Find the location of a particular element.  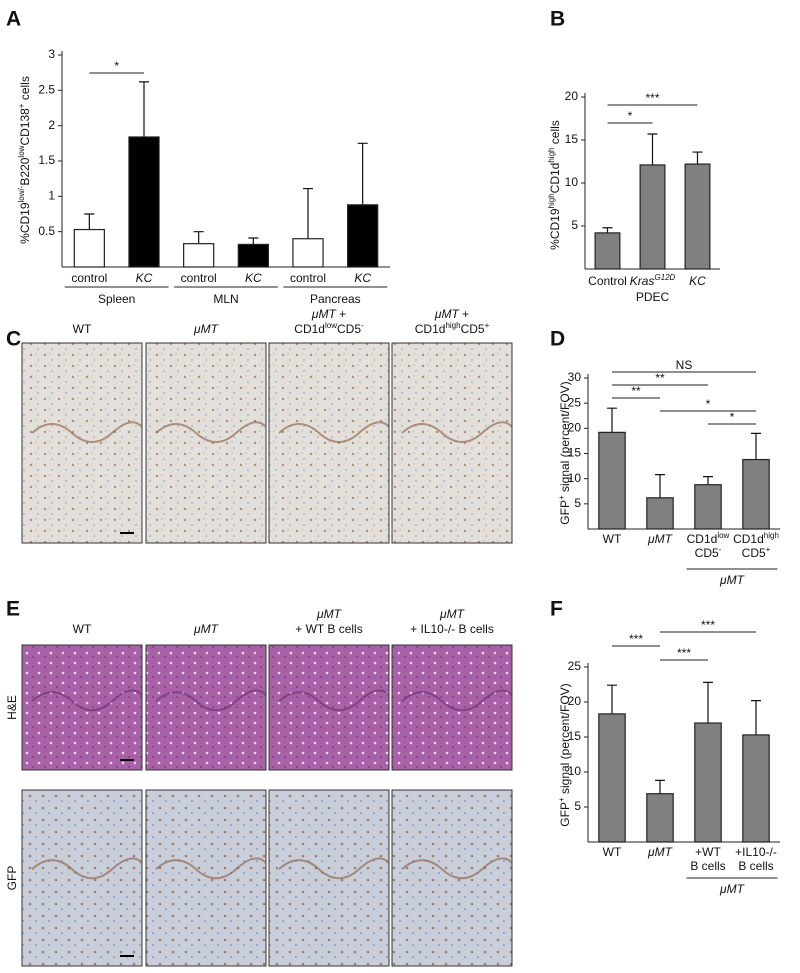

y-tick-label: 20 is located at coordinates (575, 428).